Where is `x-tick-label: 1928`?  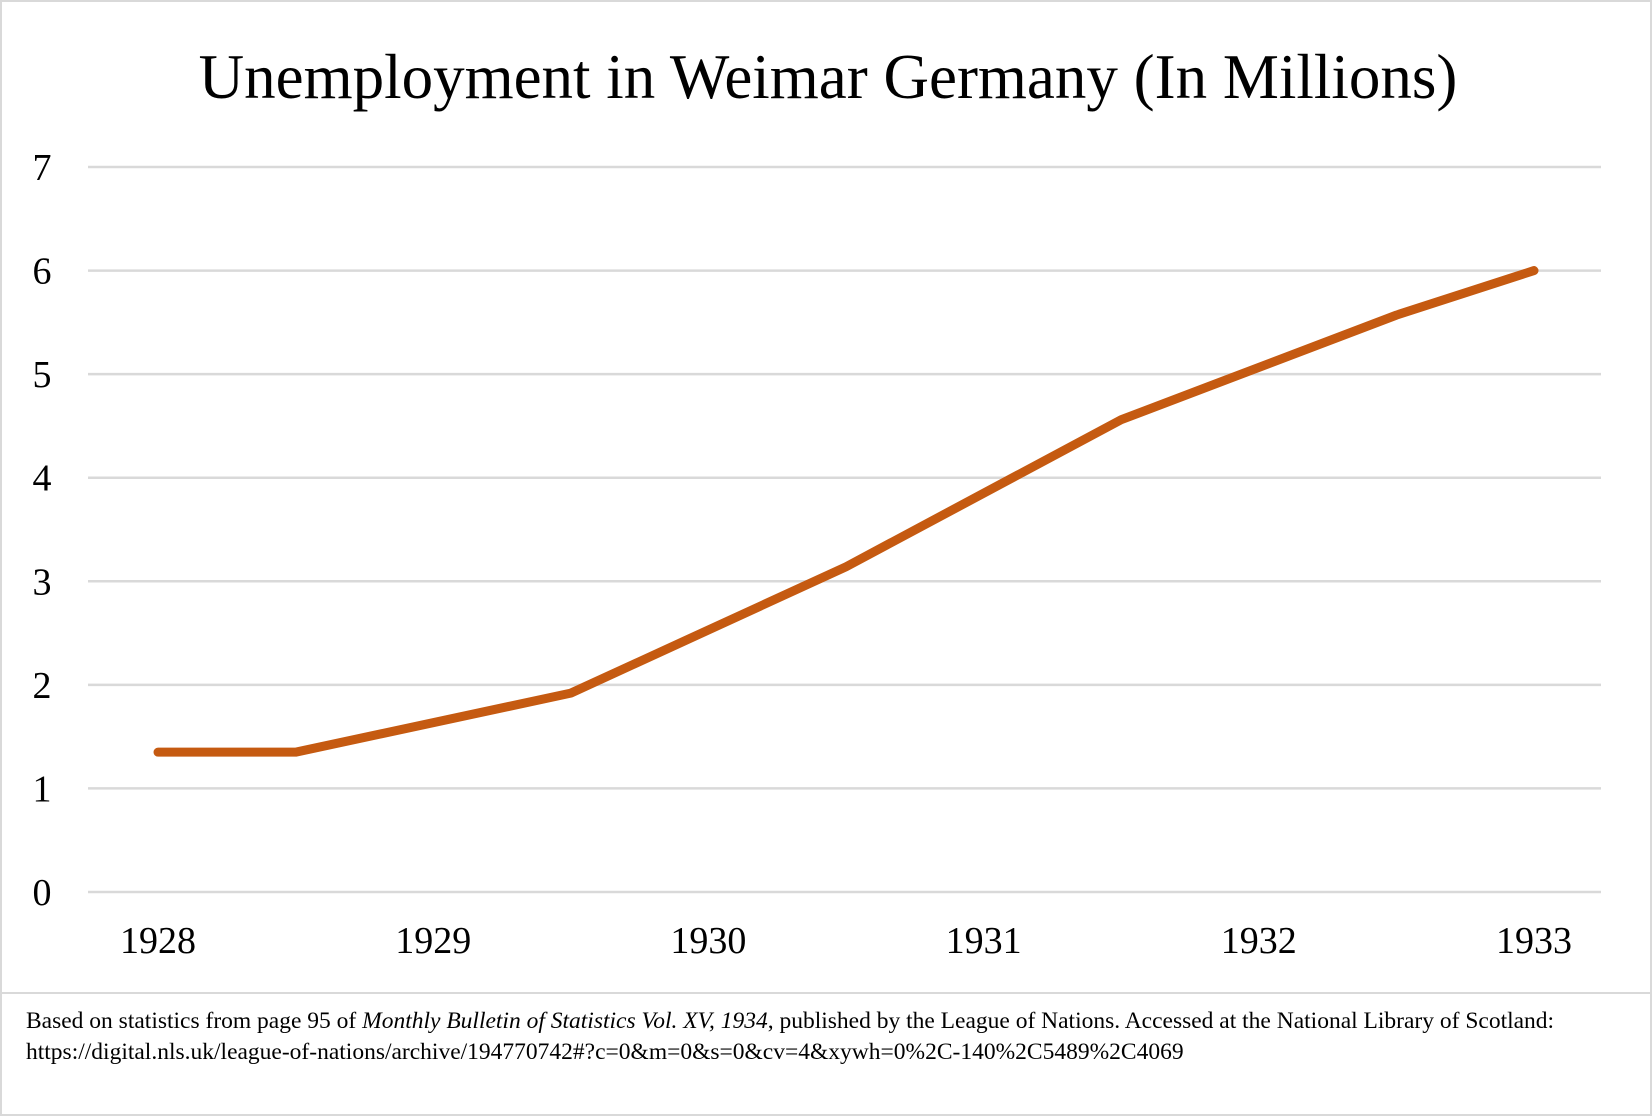
x-tick-label: 1928 is located at coordinates (158, 941).